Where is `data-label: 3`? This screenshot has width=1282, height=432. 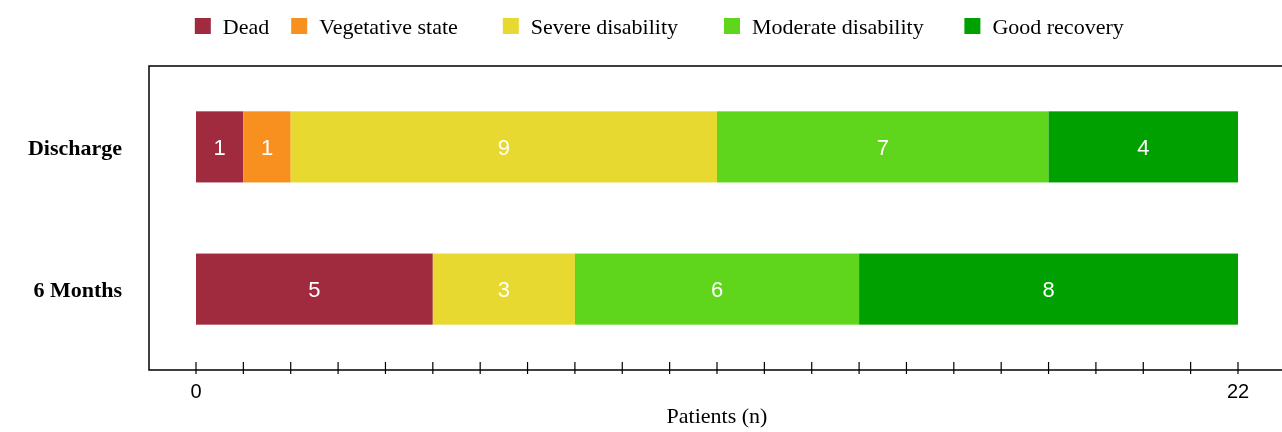 data-label: 3 is located at coordinates (503, 289).